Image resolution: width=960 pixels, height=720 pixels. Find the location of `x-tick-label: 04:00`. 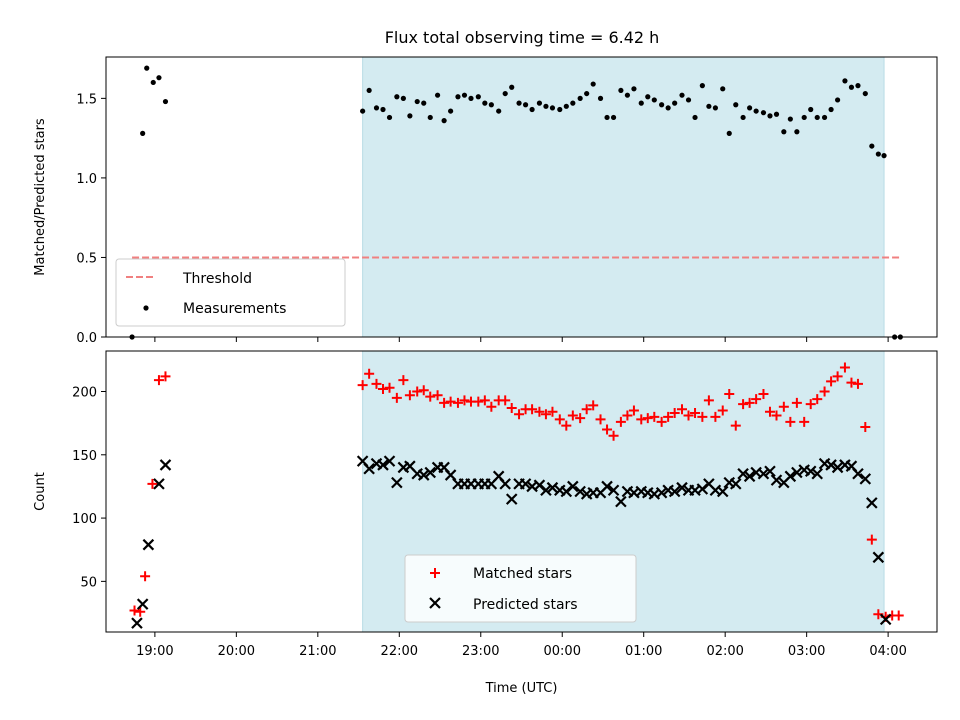

x-tick-label: 04:00 is located at coordinates (887, 651).